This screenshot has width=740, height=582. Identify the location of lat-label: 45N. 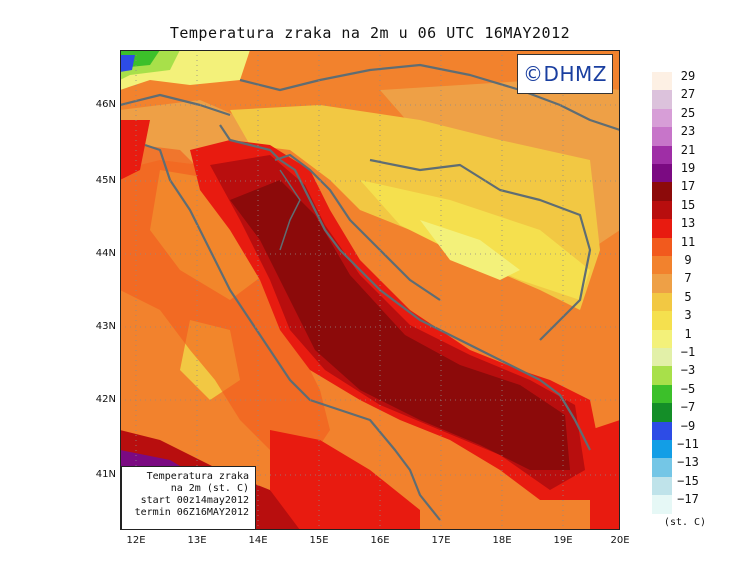
(105, 180).